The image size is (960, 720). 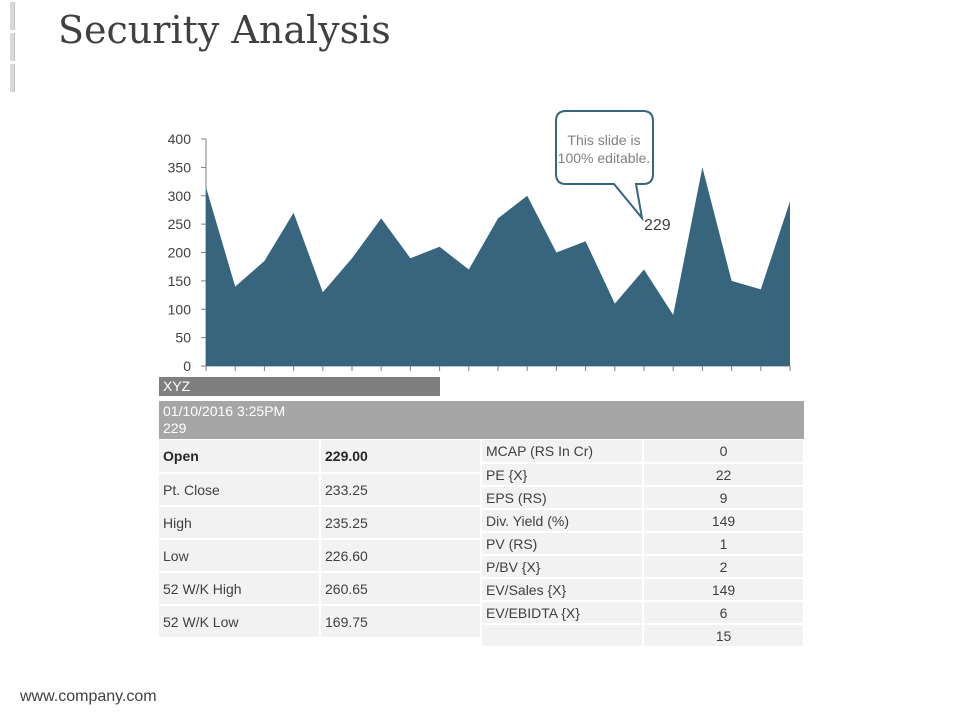 I want to click on callout-text: This slide is 100% editable., so click(x=604, y=149).